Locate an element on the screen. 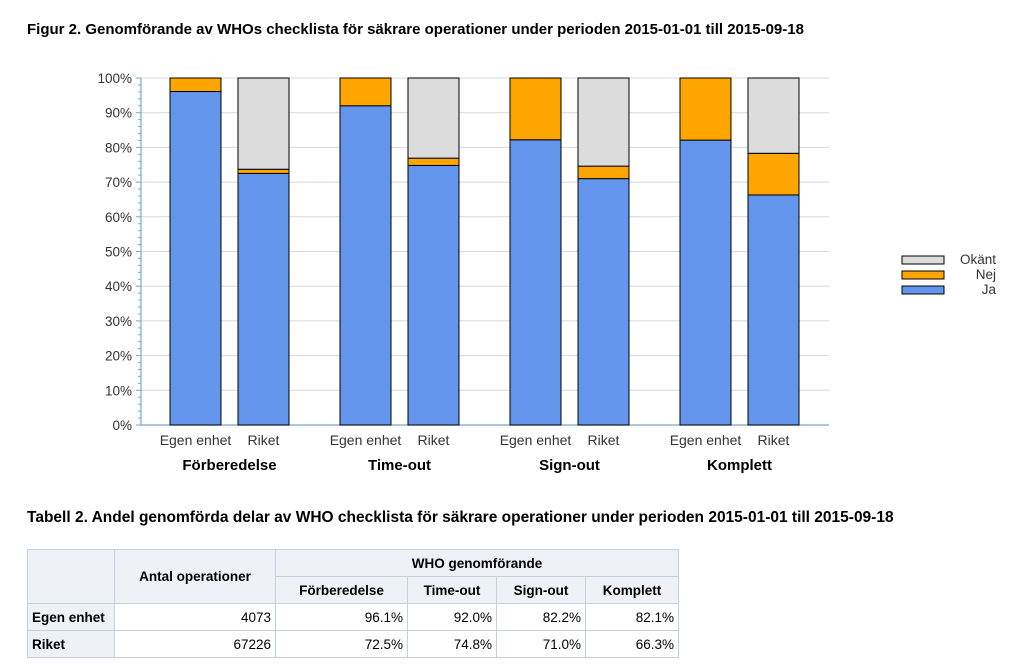 This screenshot has width=1024, height=667. y-tick-label: 10% is located at coordinates (118, 390).